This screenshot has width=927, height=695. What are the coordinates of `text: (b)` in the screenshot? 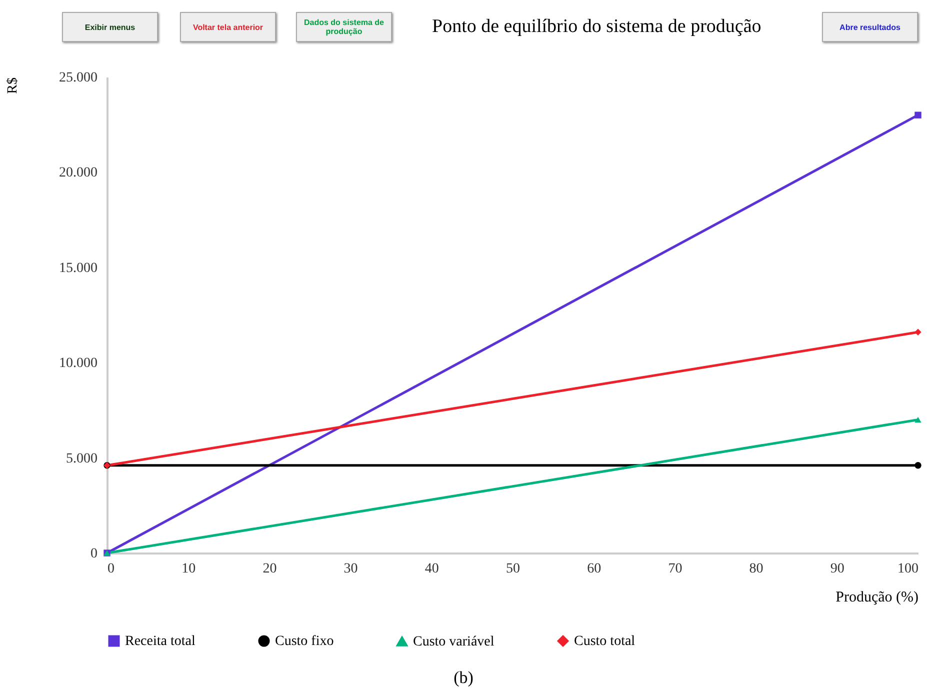 It's located at (463, 678).